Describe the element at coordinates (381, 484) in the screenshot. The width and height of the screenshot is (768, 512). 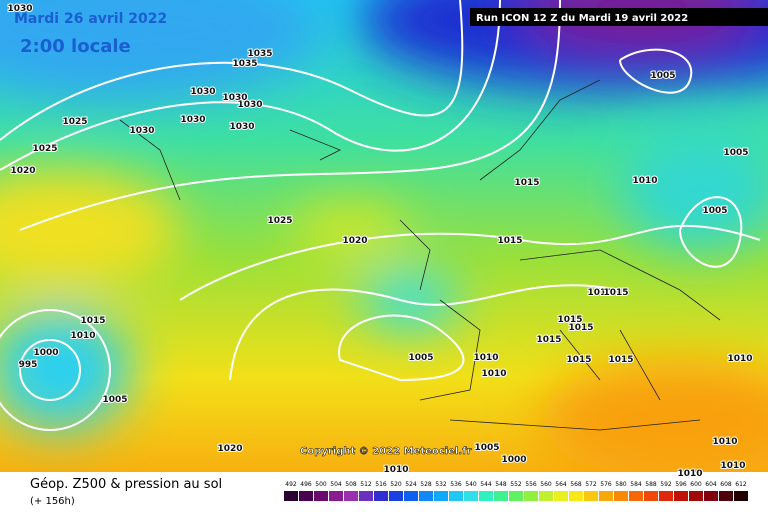
I see `scale-label: 516` at that location.